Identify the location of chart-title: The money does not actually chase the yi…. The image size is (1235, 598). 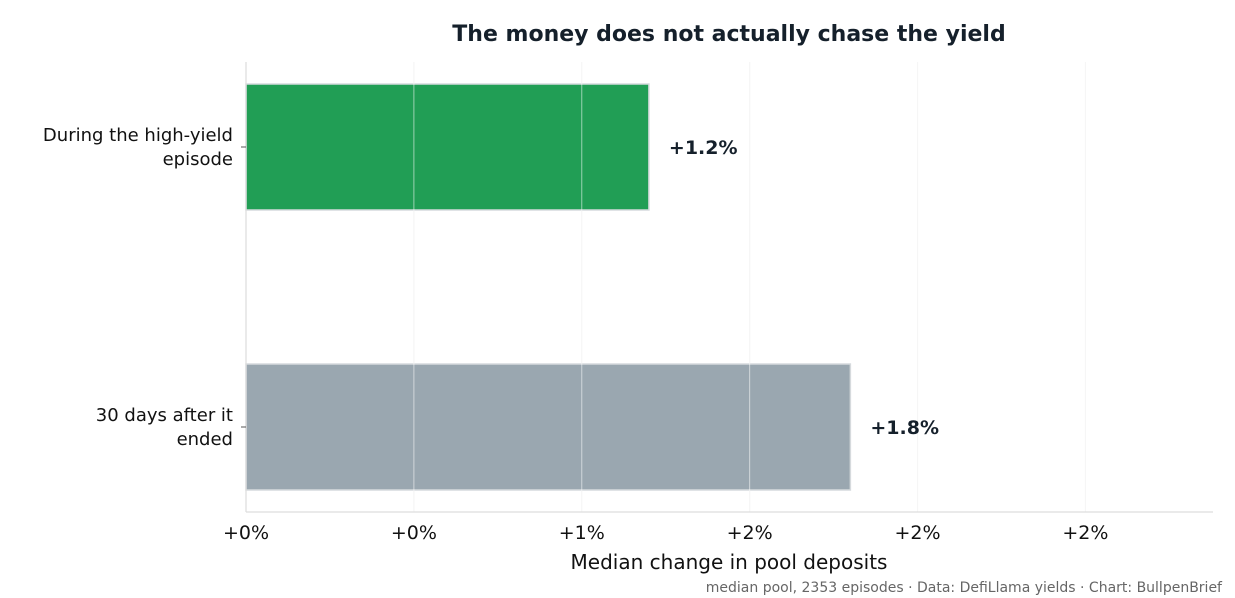
(728, 34).